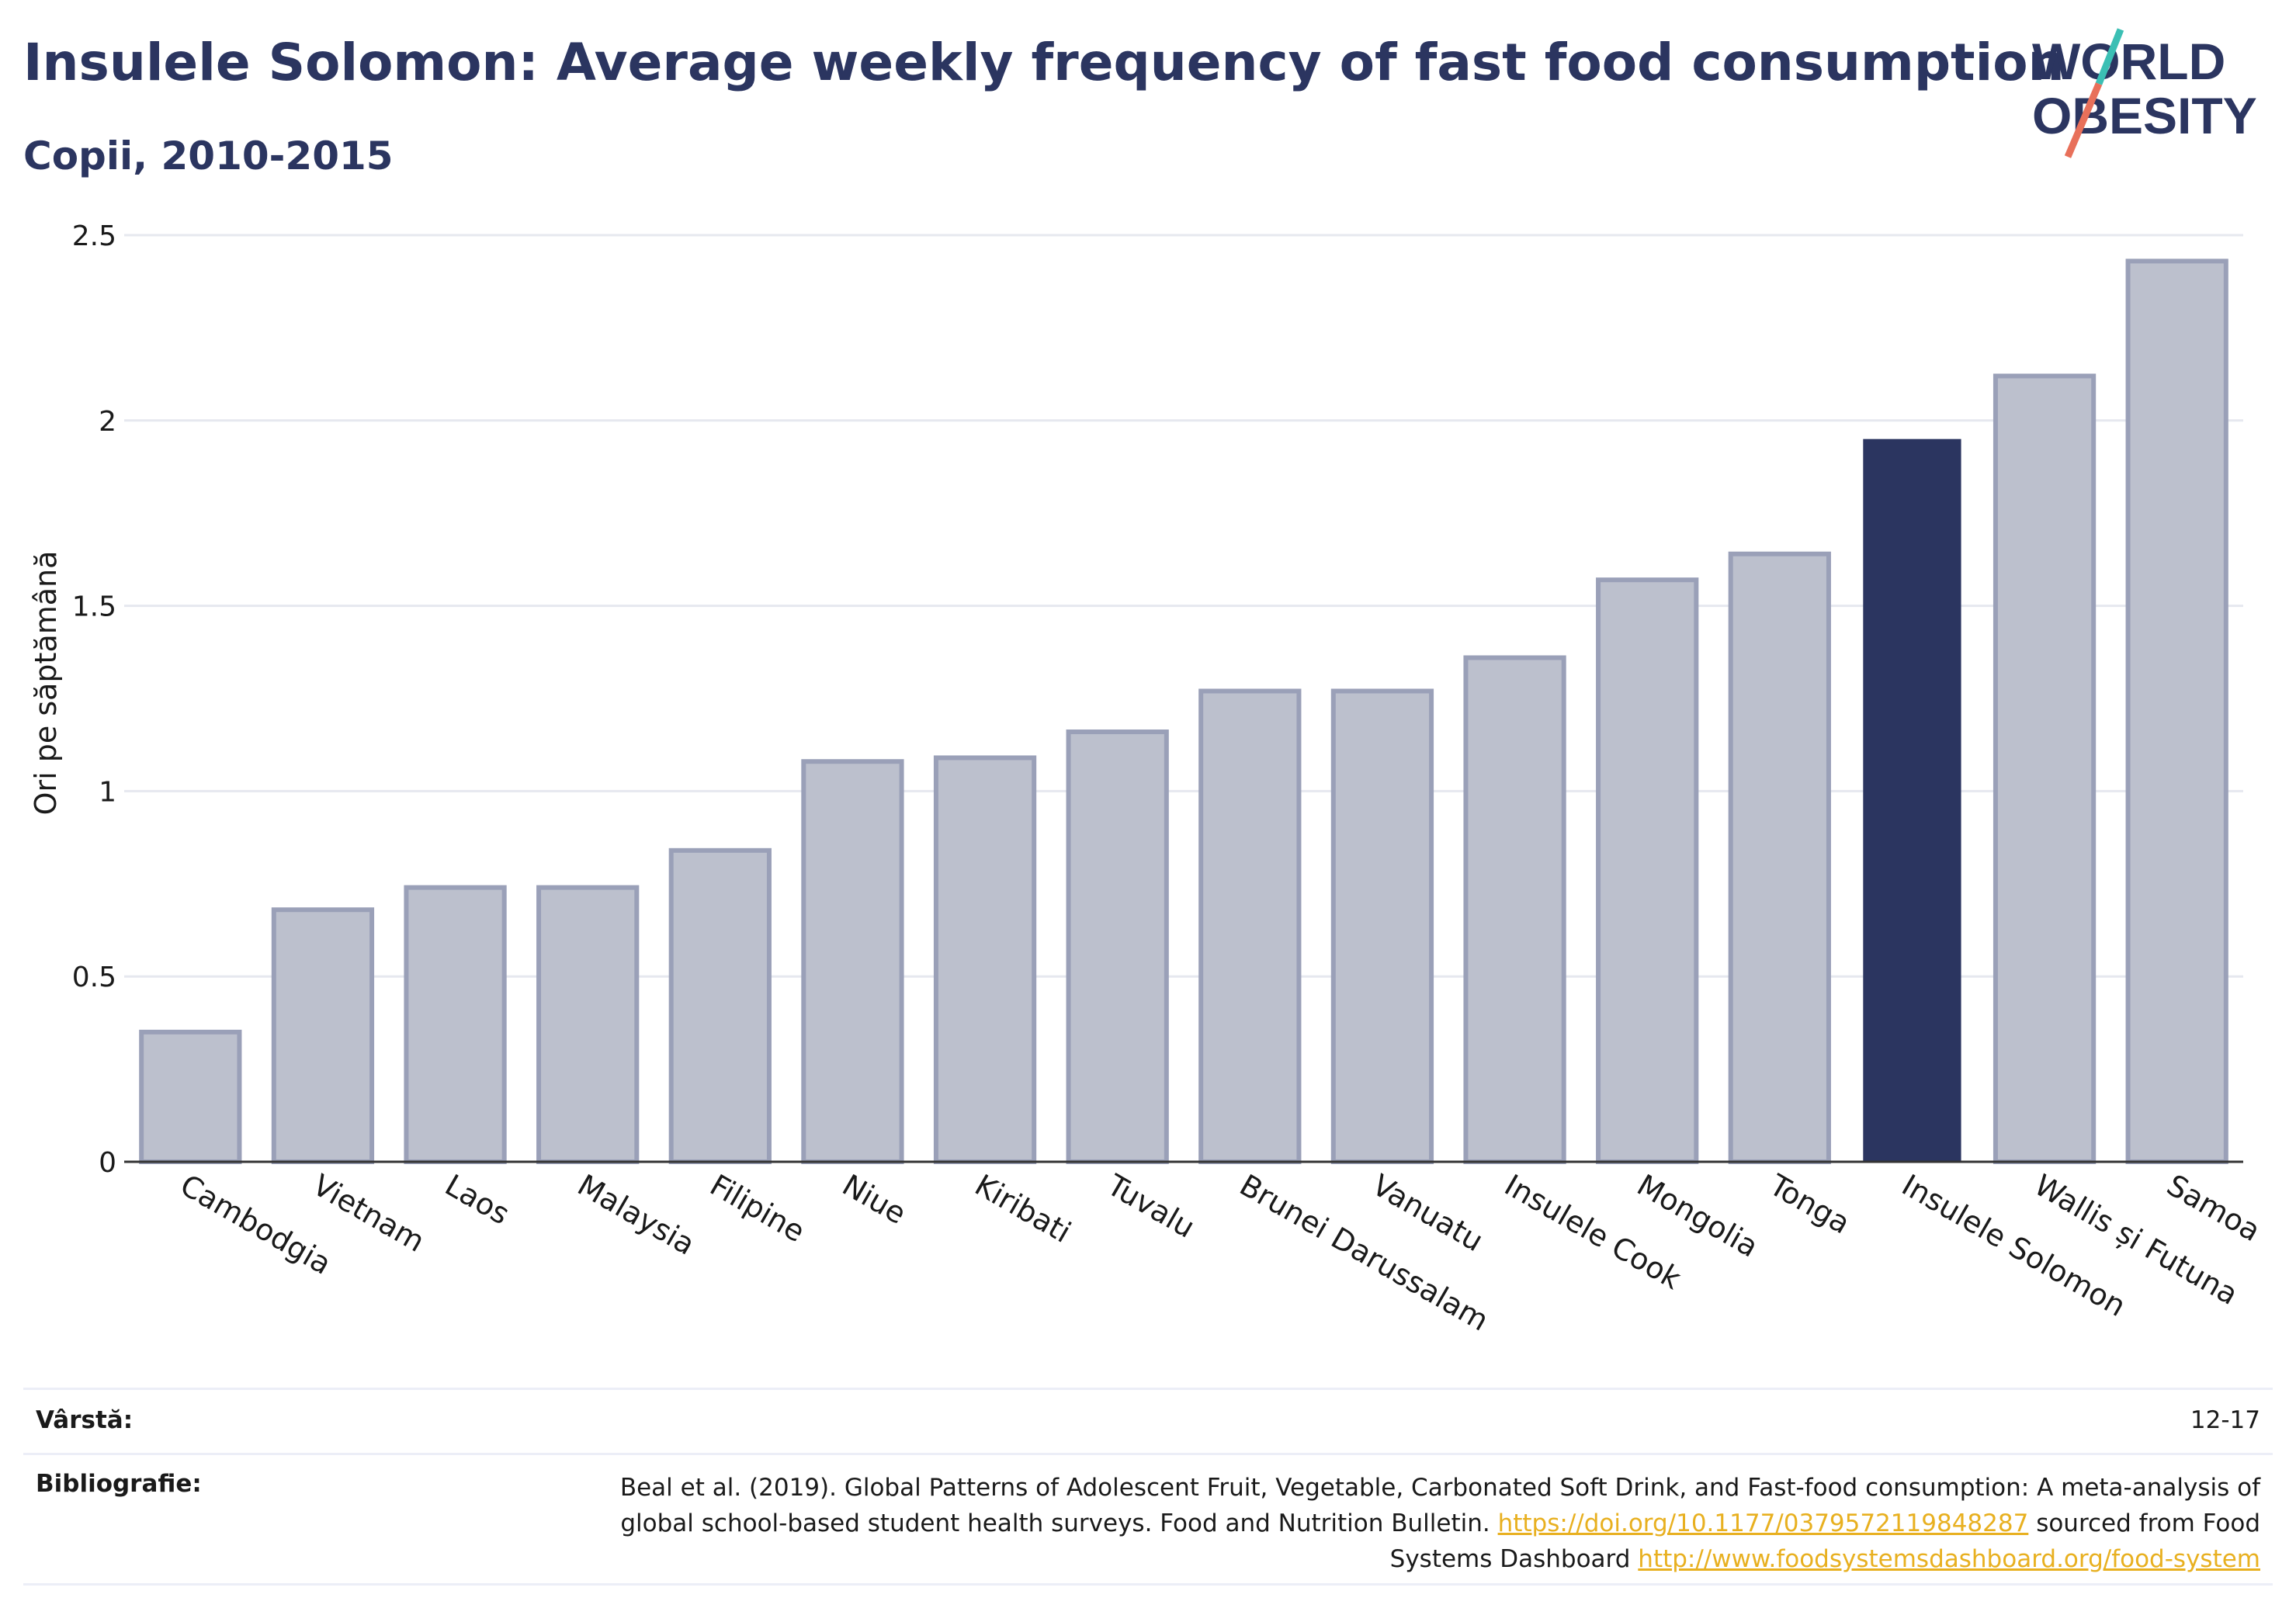 This screenshot has height=1622, width=2296. What do you see at coordinates (1824, 1541) in the screenshot?
I see `bibliography-source: sourced from Food Systems Dashboard` at bounding box center [1824, 1541].